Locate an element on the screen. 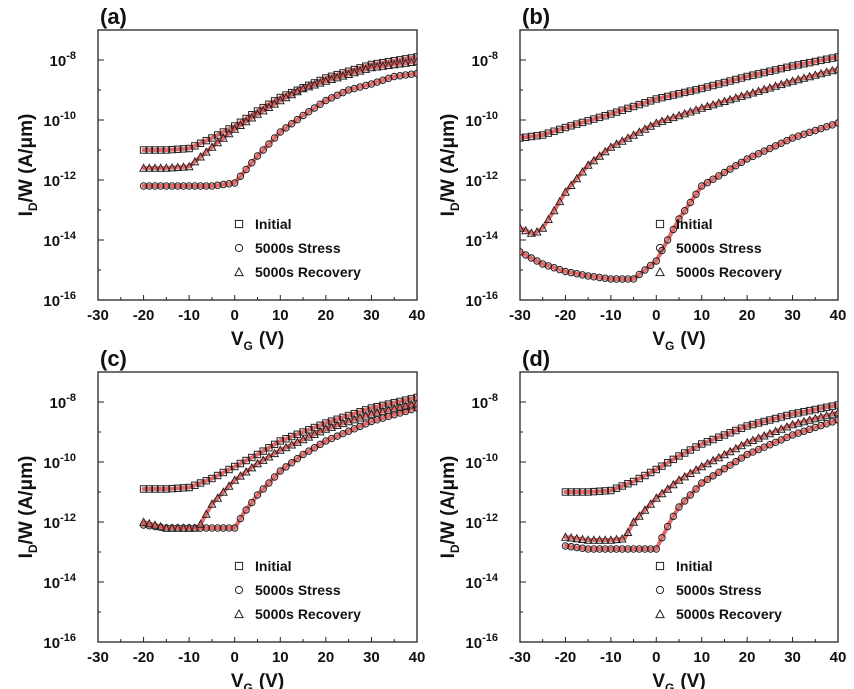 This screenshot has height=689, width=854. x-tick-label-d: -20 is located at coordinates (566, 657).